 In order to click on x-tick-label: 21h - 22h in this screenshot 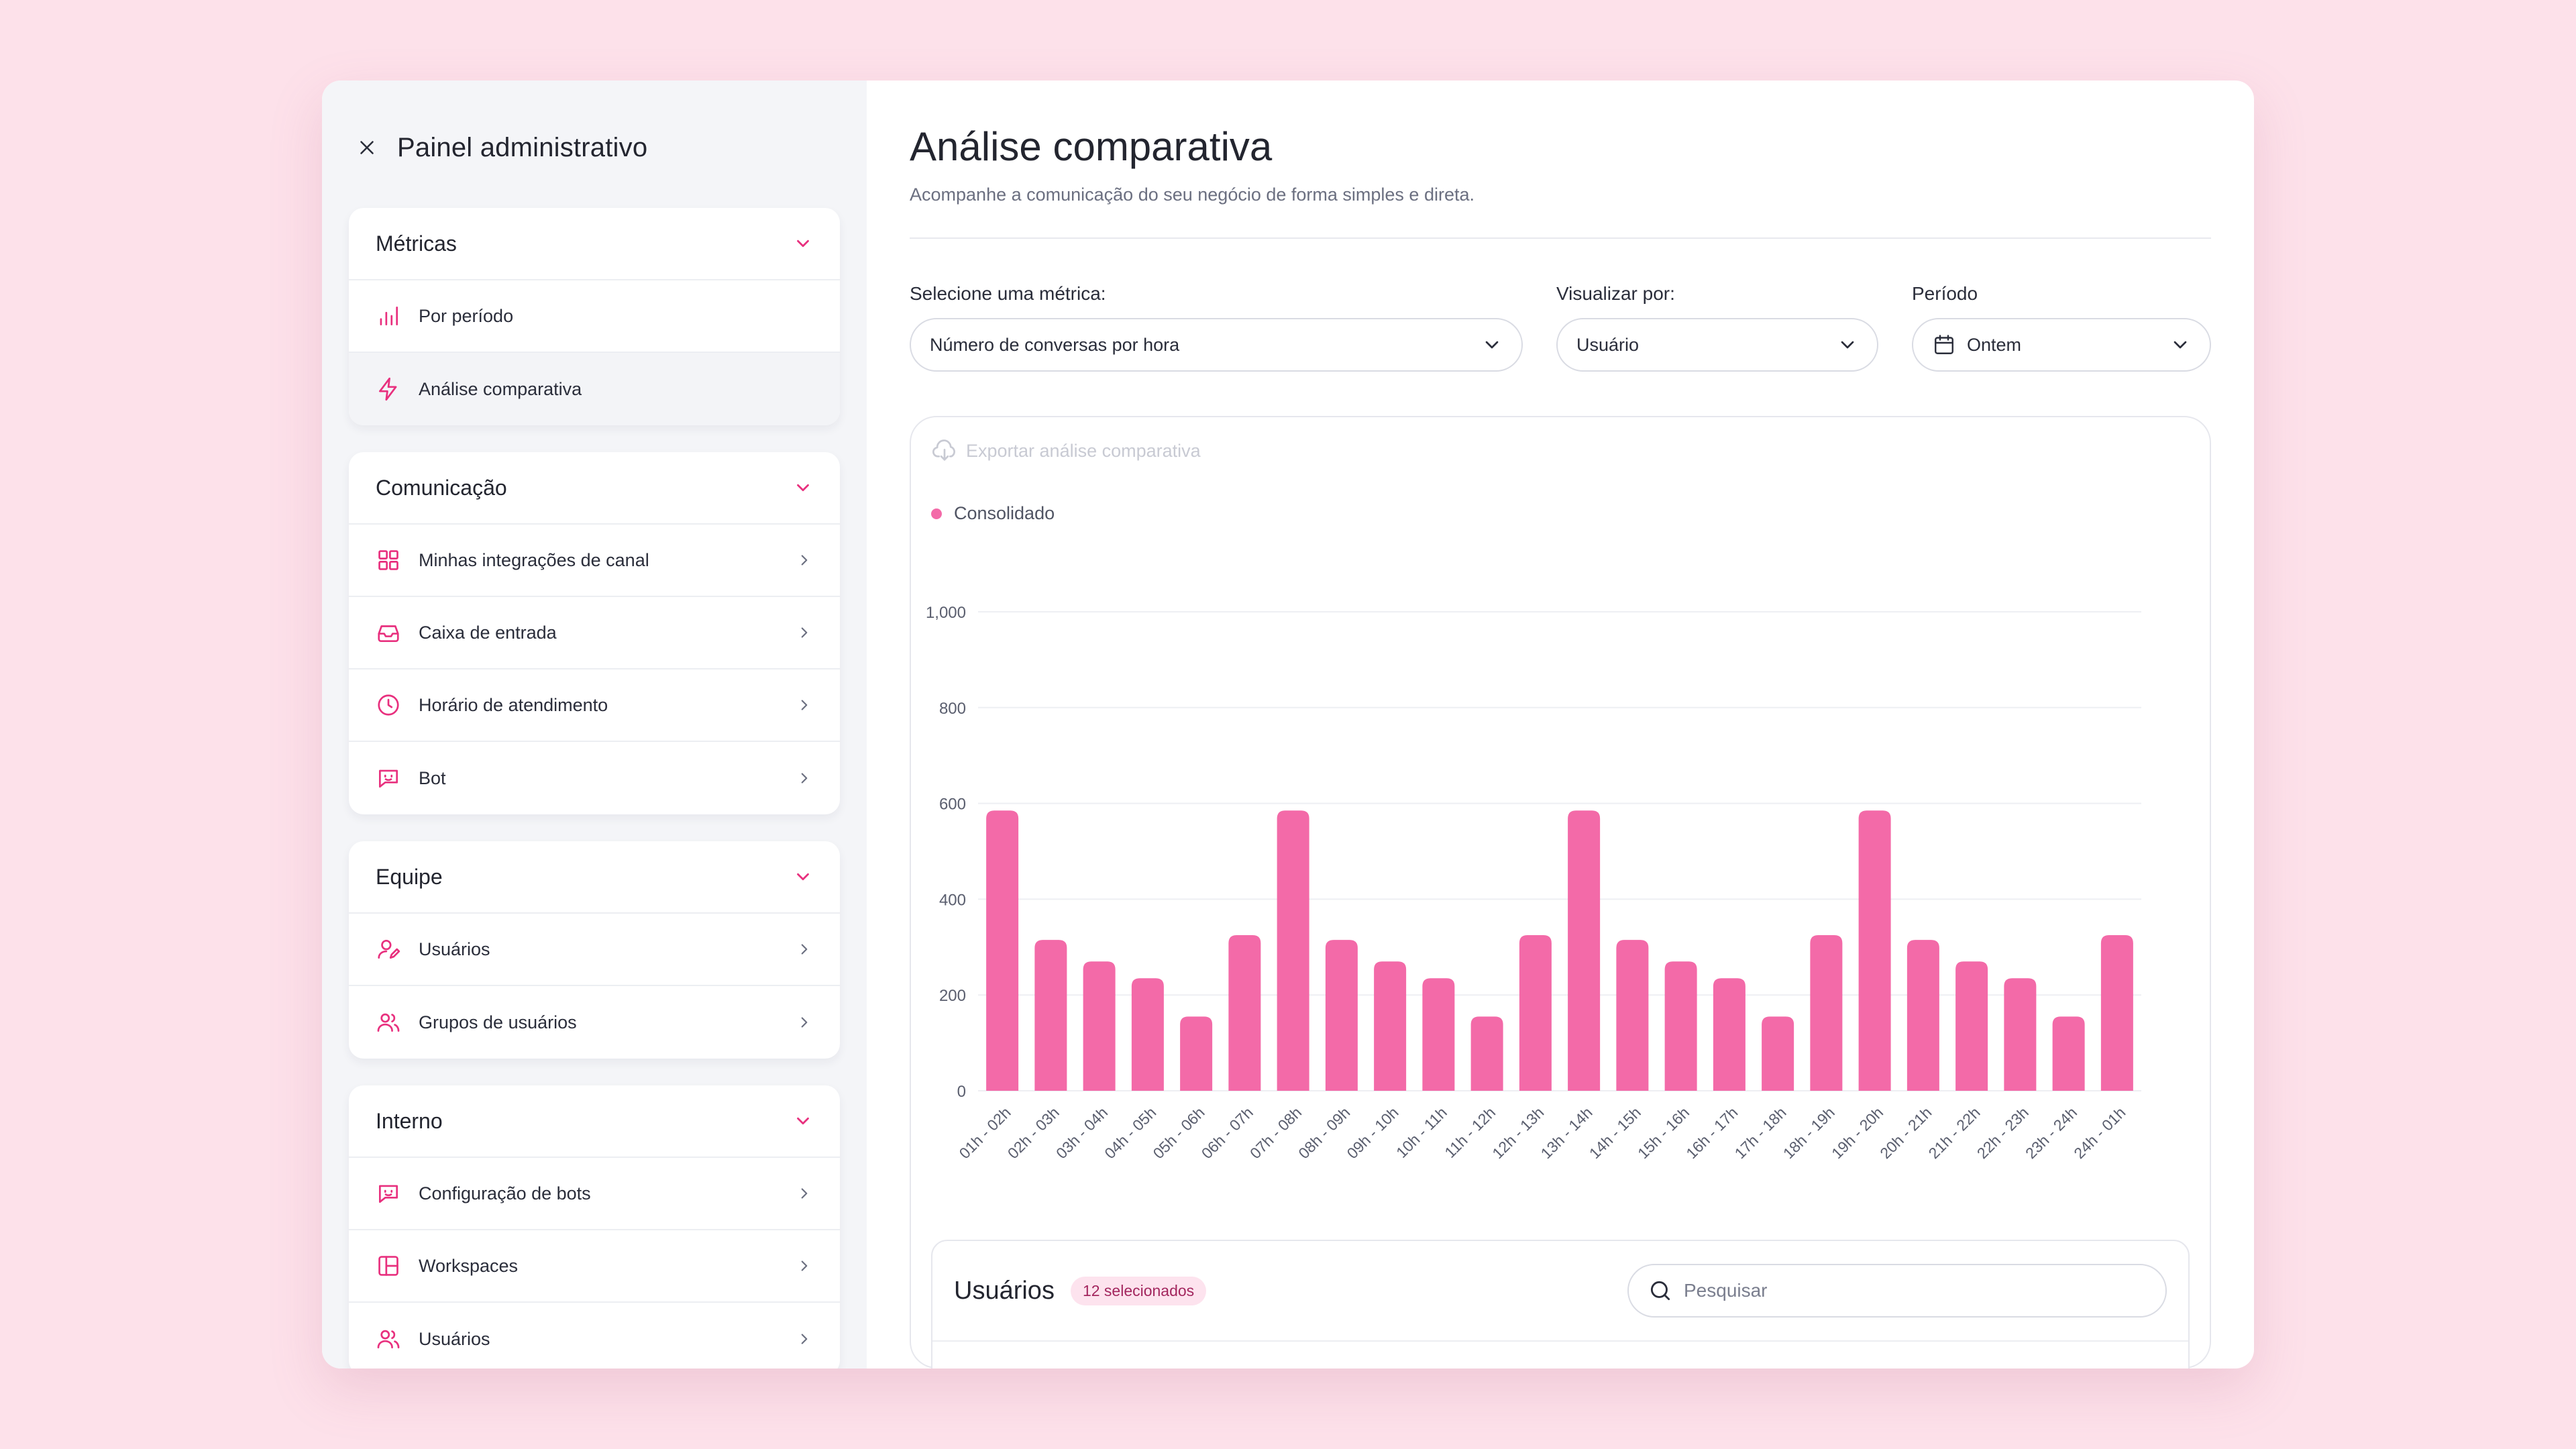, I will do `click(1954, 1133)`.